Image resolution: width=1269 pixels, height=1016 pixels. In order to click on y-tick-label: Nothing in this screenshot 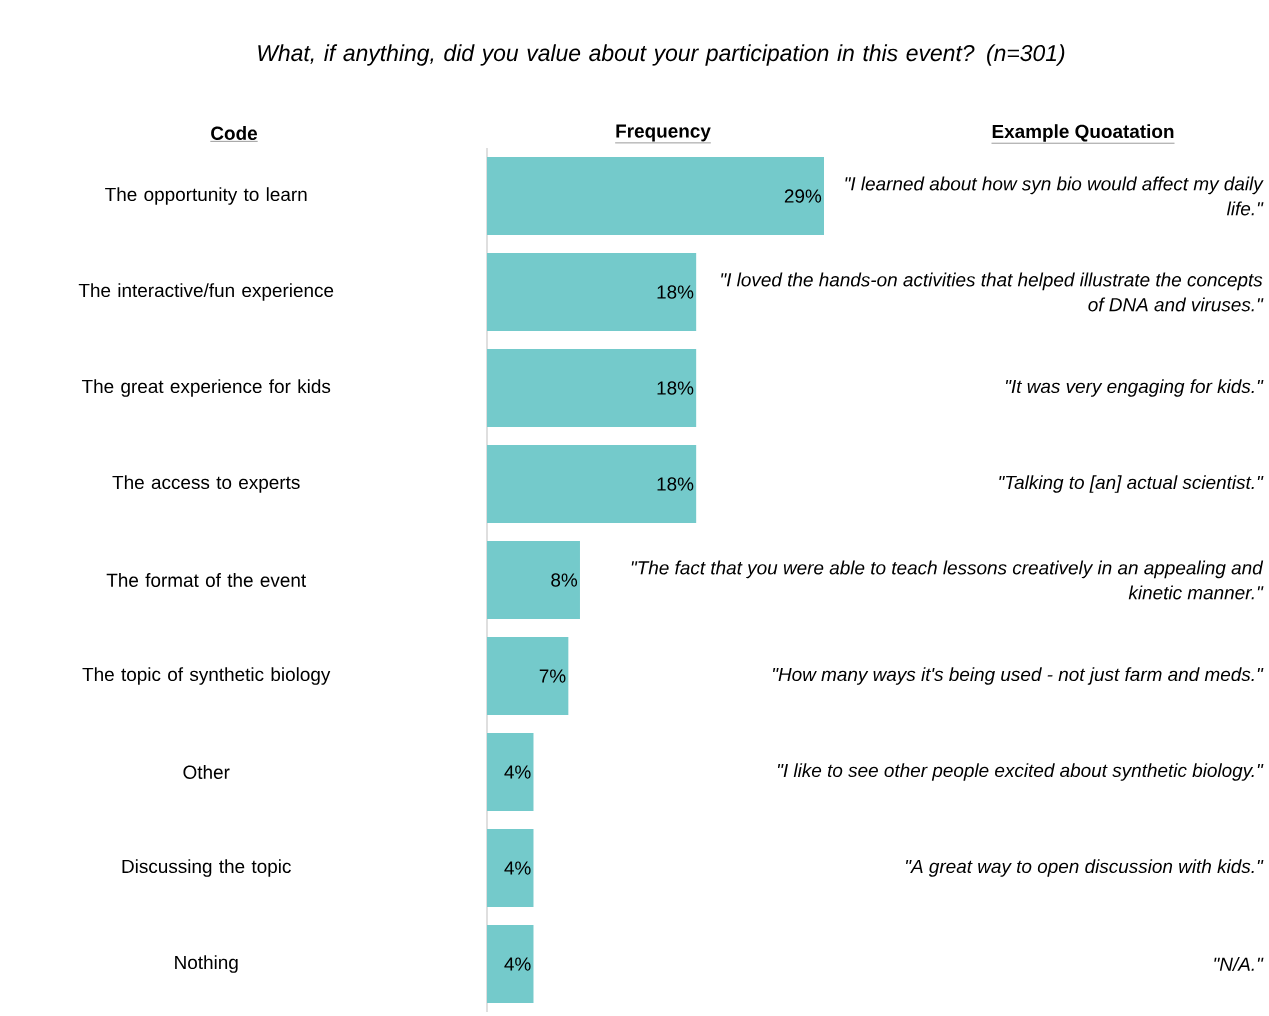, I will do `click(206, 964)`.